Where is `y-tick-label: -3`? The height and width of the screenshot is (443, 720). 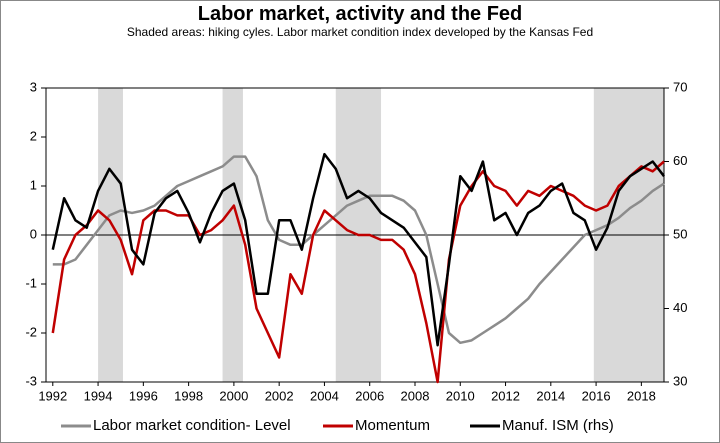
y-tick-label: -3 is located at coordinates (31, 380).